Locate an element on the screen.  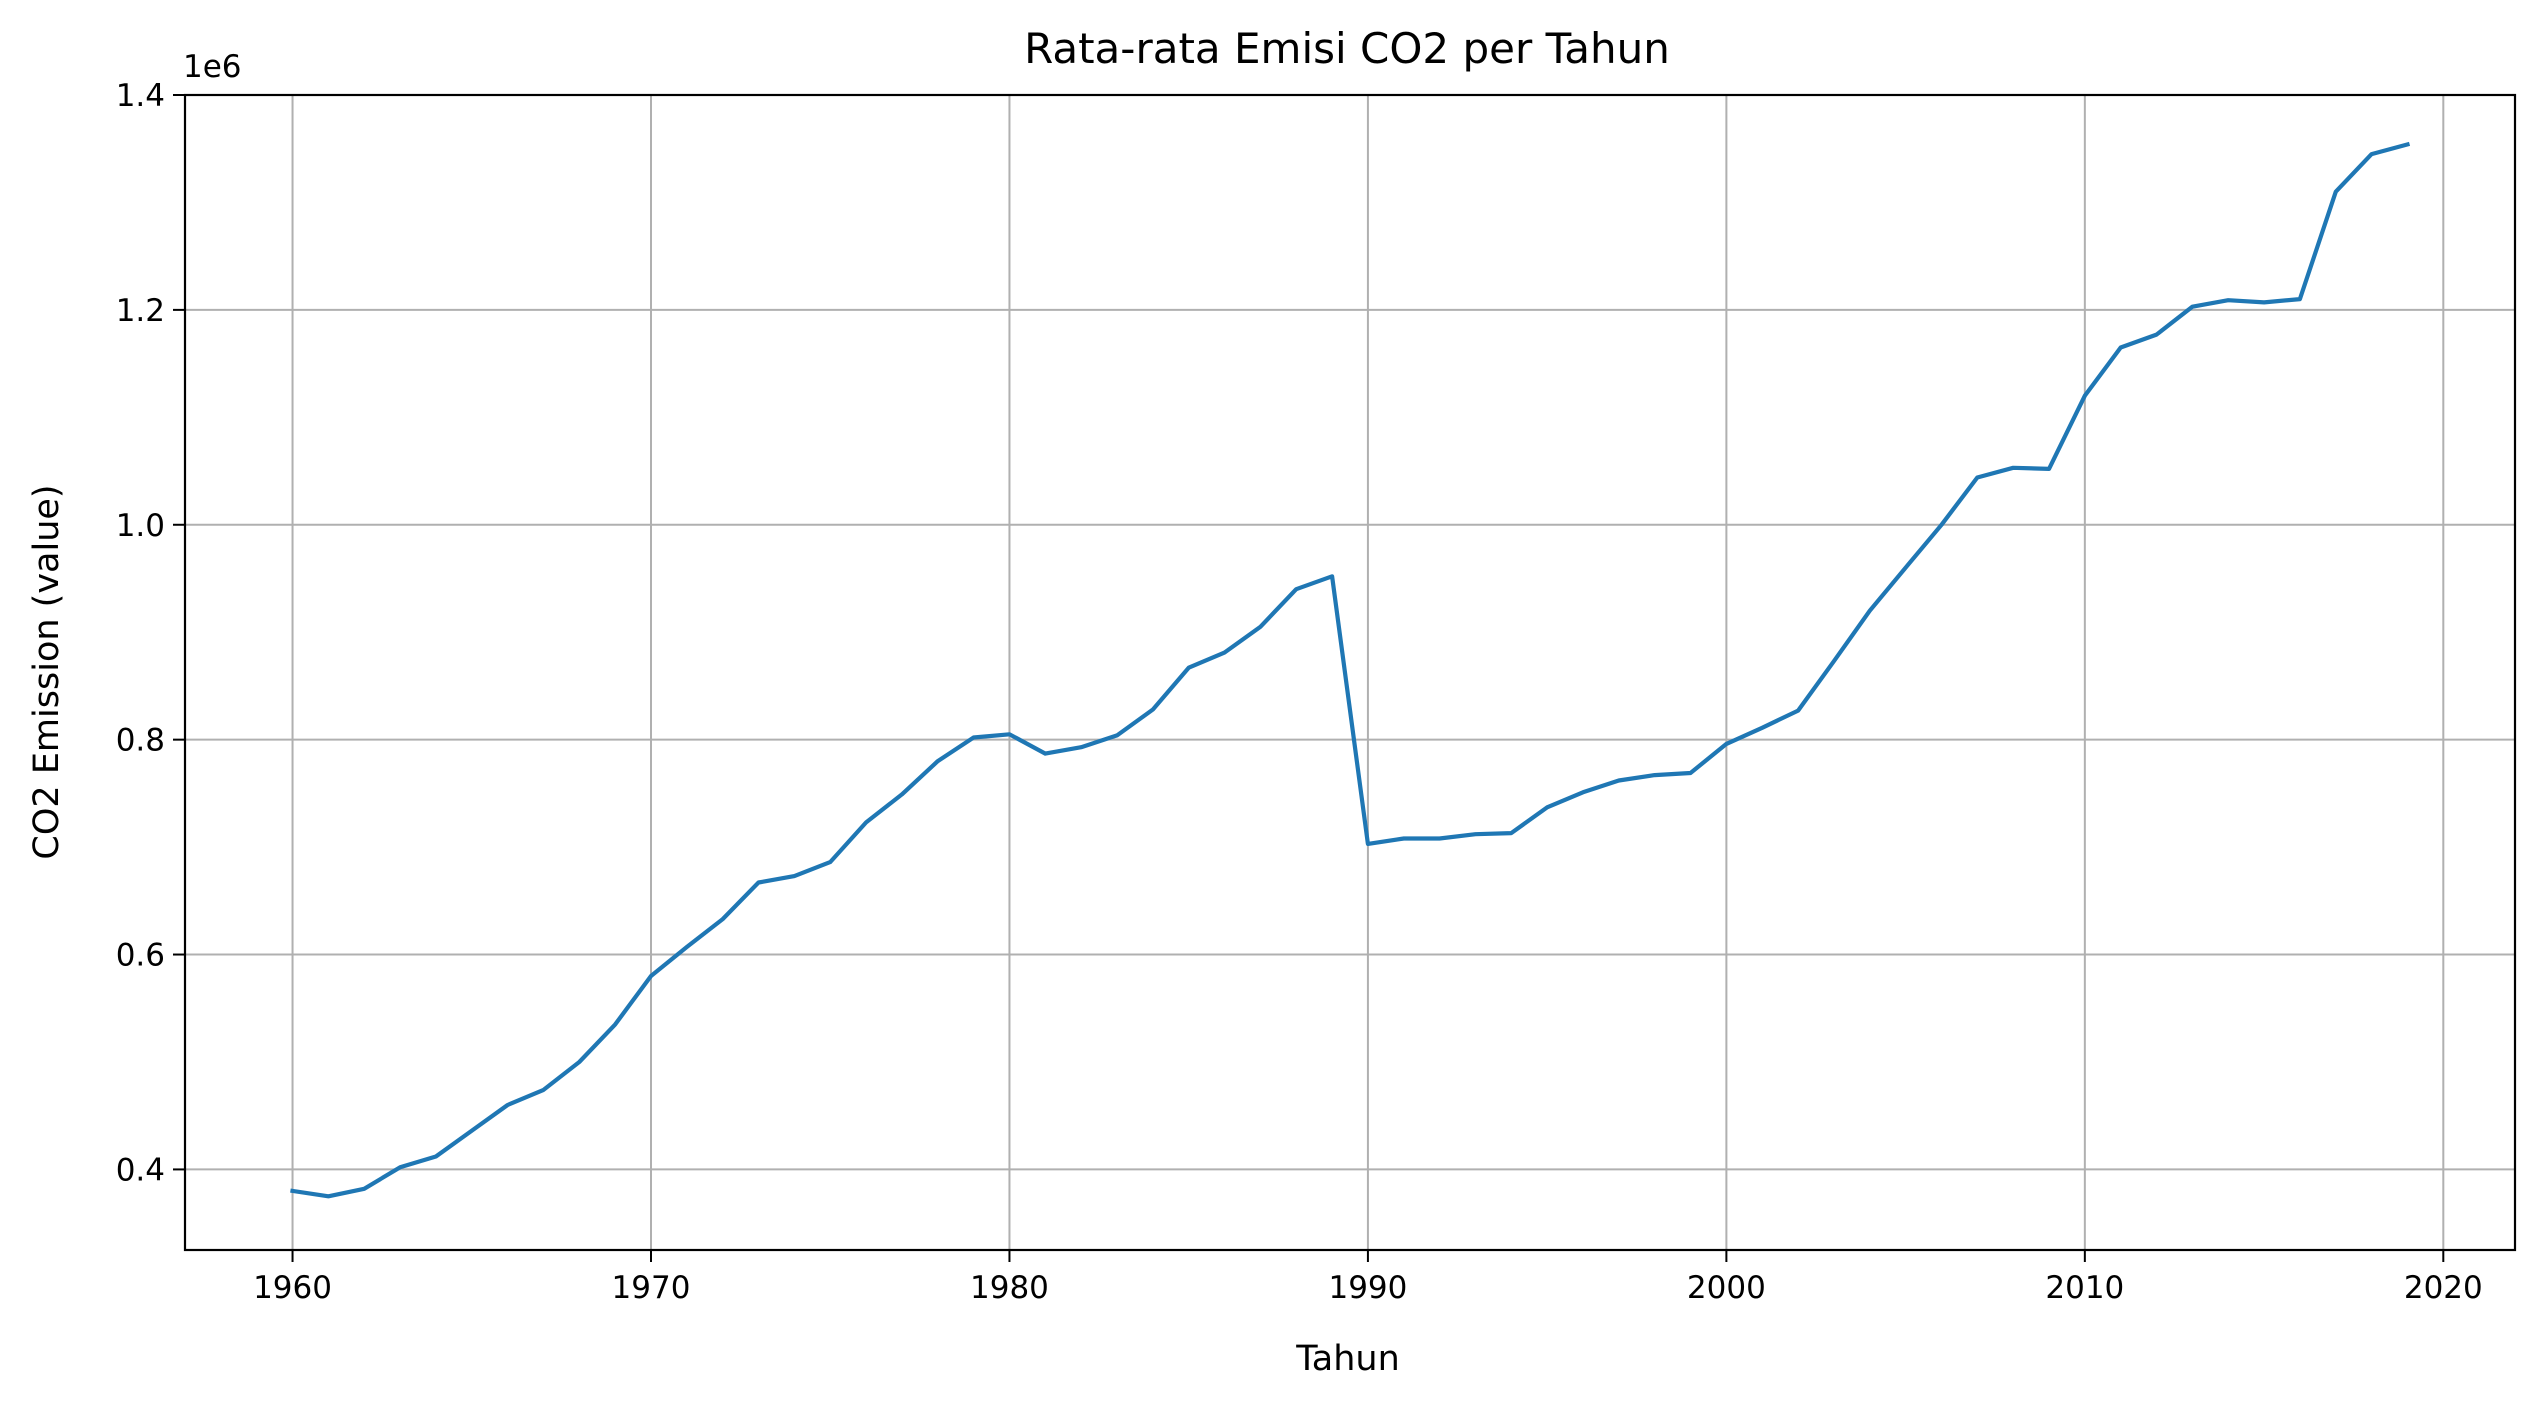
y-tick-label: 1.0 is located at coordinates (140, 526).